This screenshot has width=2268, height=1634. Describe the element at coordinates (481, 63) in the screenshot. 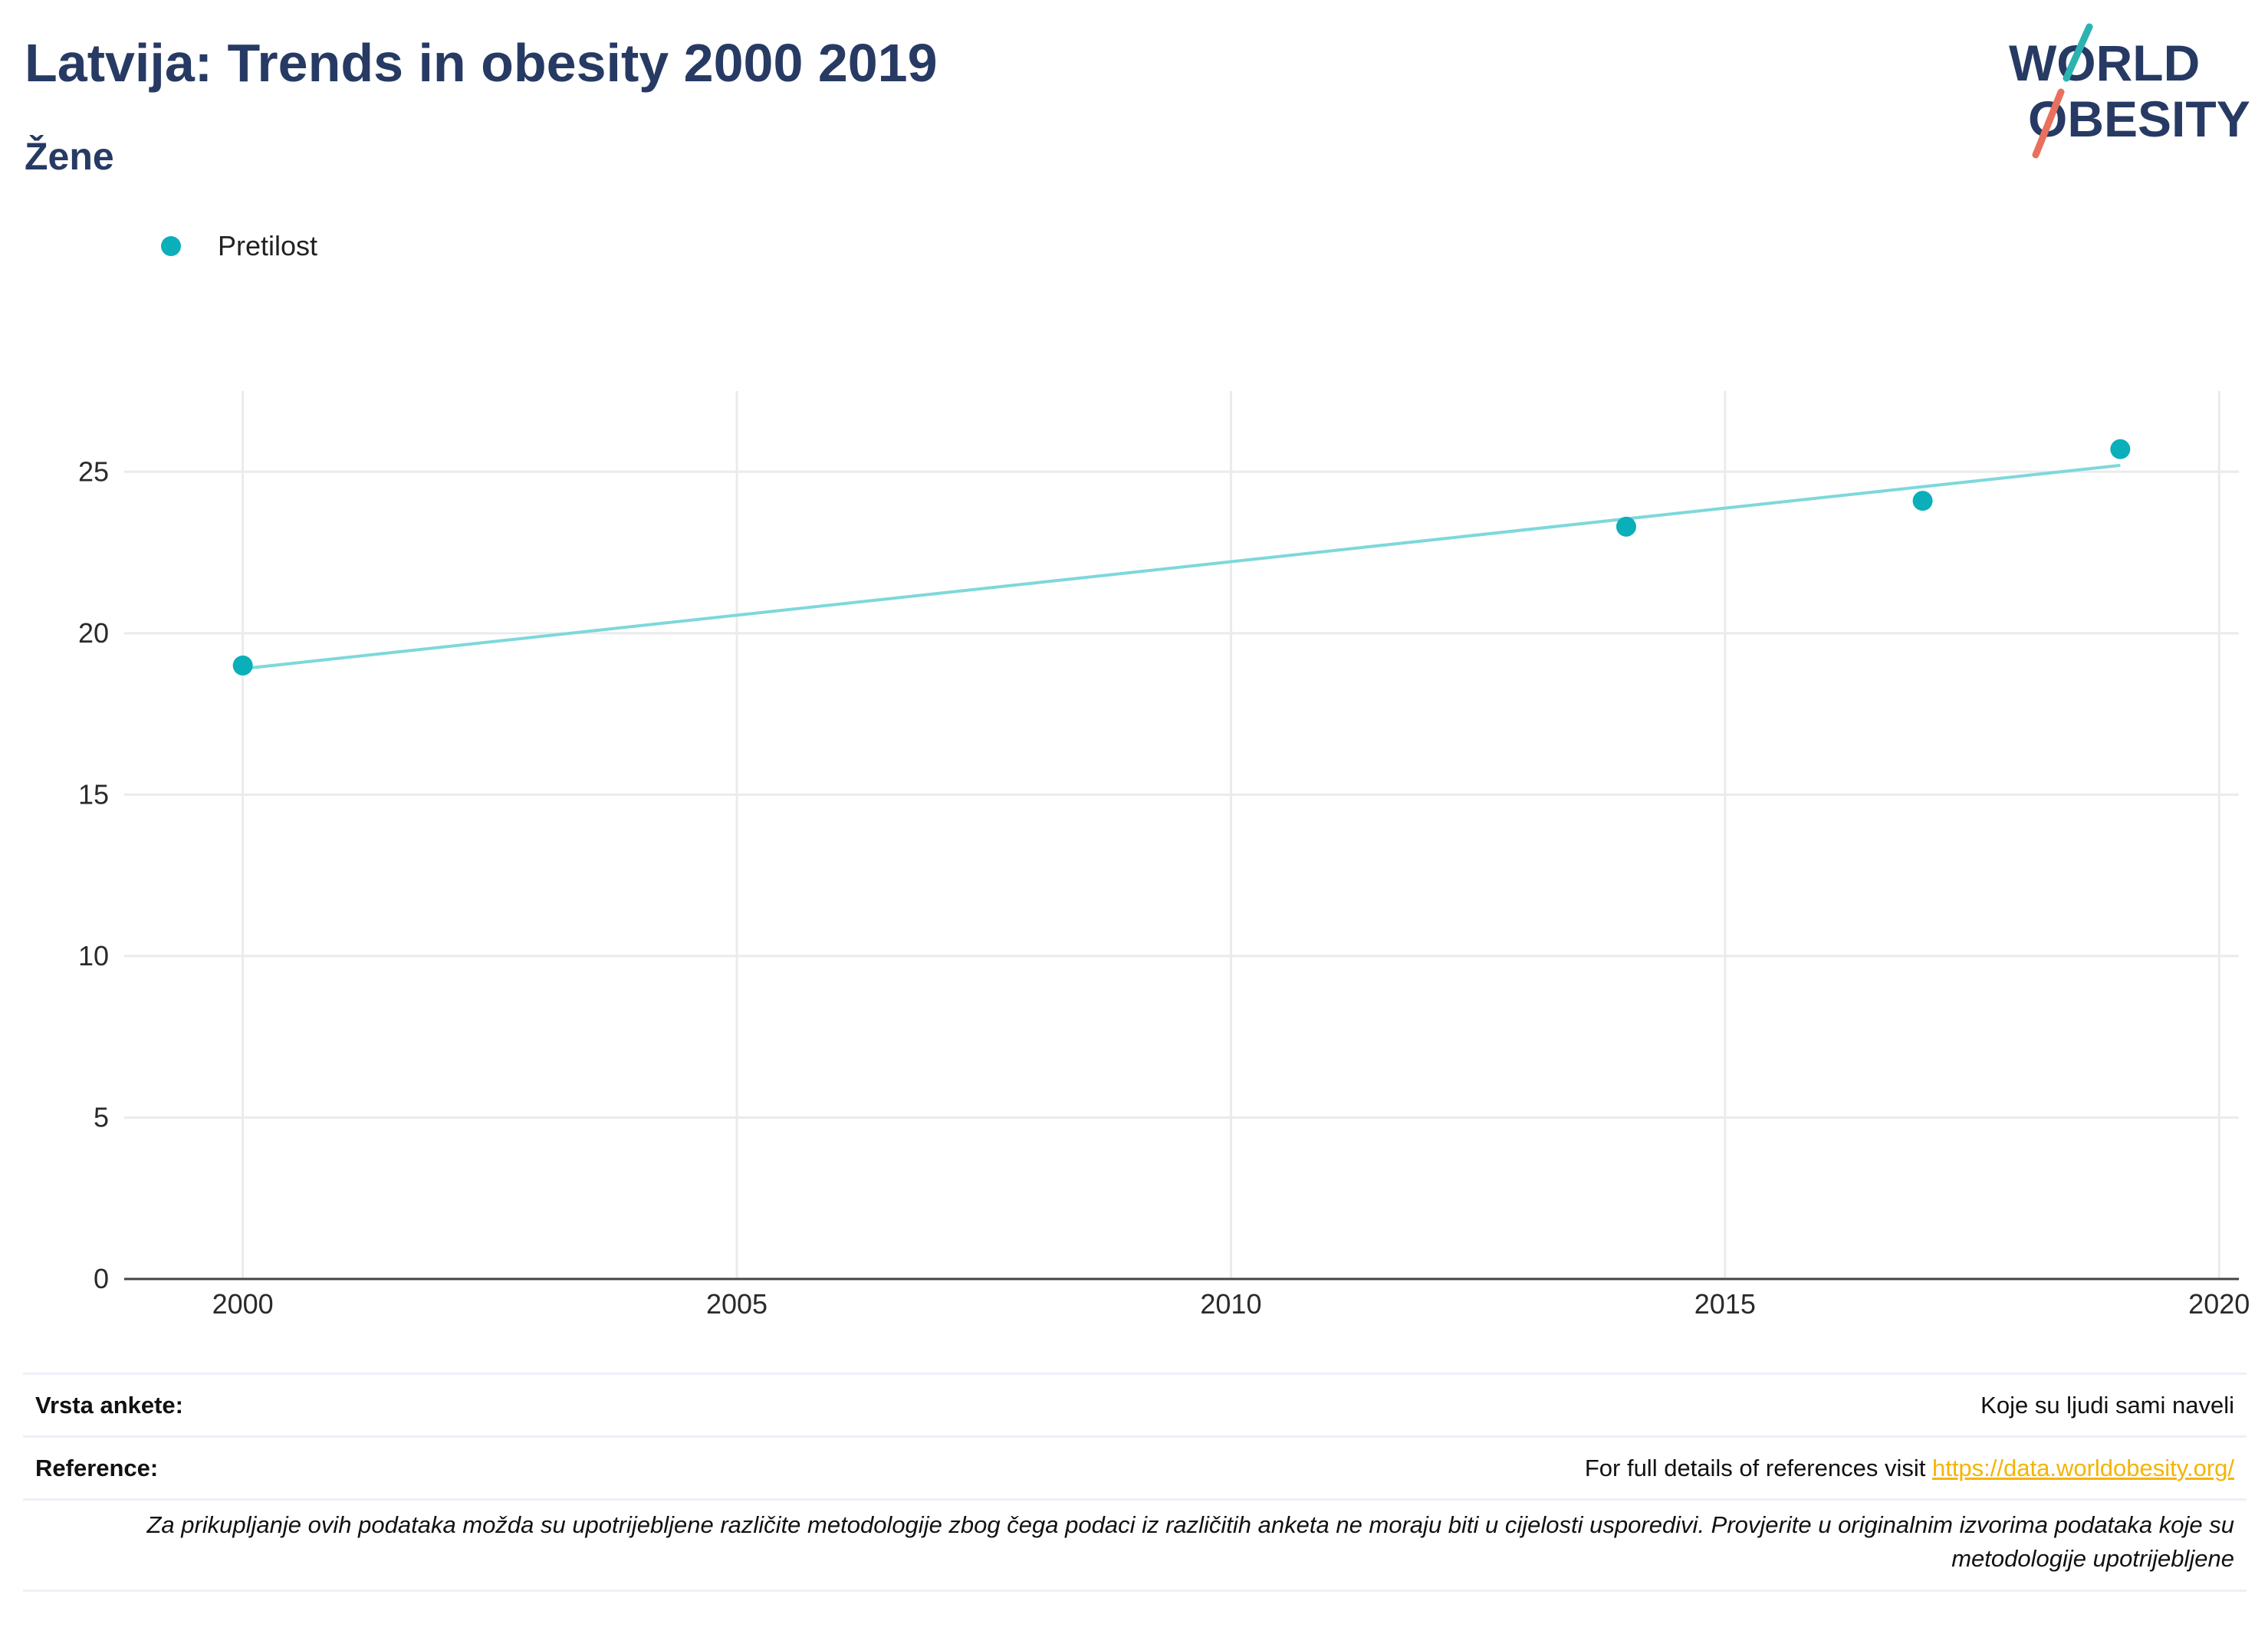

I see `page-title: Latvija: Trends in obesity 2000 2019` at that location.